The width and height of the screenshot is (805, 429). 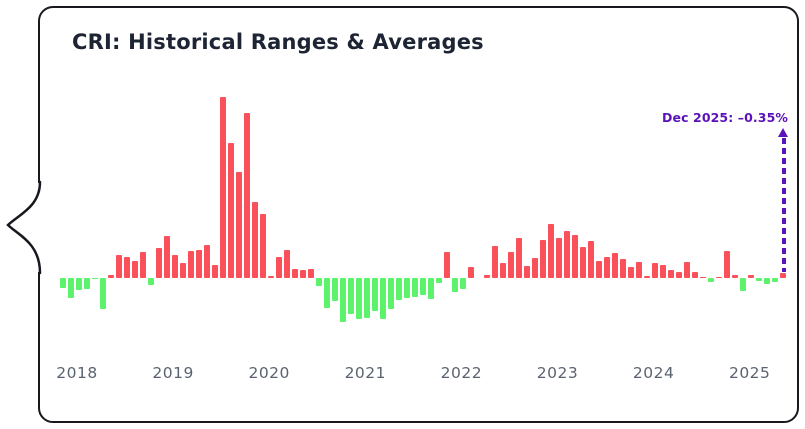 I want to click on x-tick-2021: 2021, so click(x=365, y=373).